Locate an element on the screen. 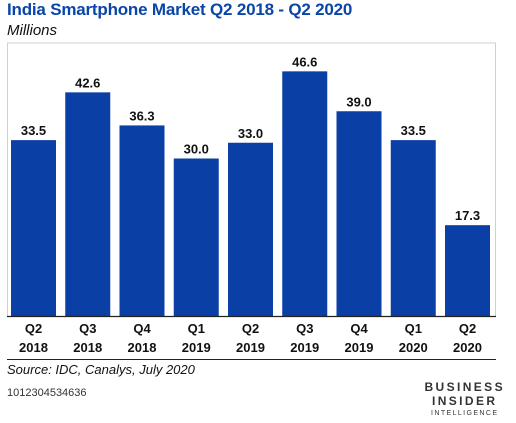 The width and height of the screenshot is (516, 423). data-label: 33.0 is located at coordinates (250, 133).